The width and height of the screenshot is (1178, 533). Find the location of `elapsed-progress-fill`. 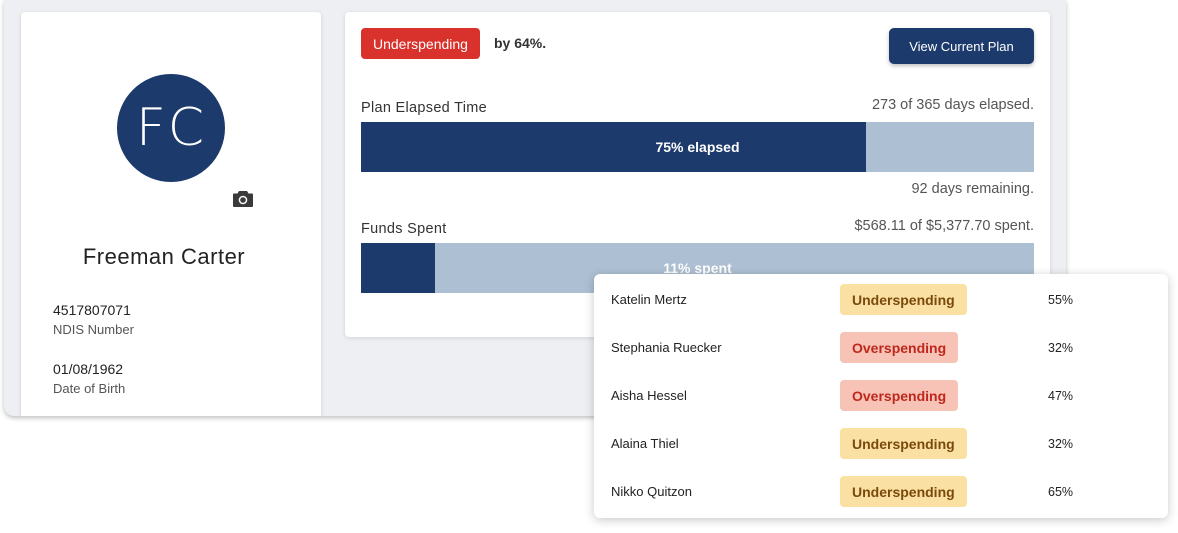

elapsed-progress-fill is located at coordinates (613, 147).